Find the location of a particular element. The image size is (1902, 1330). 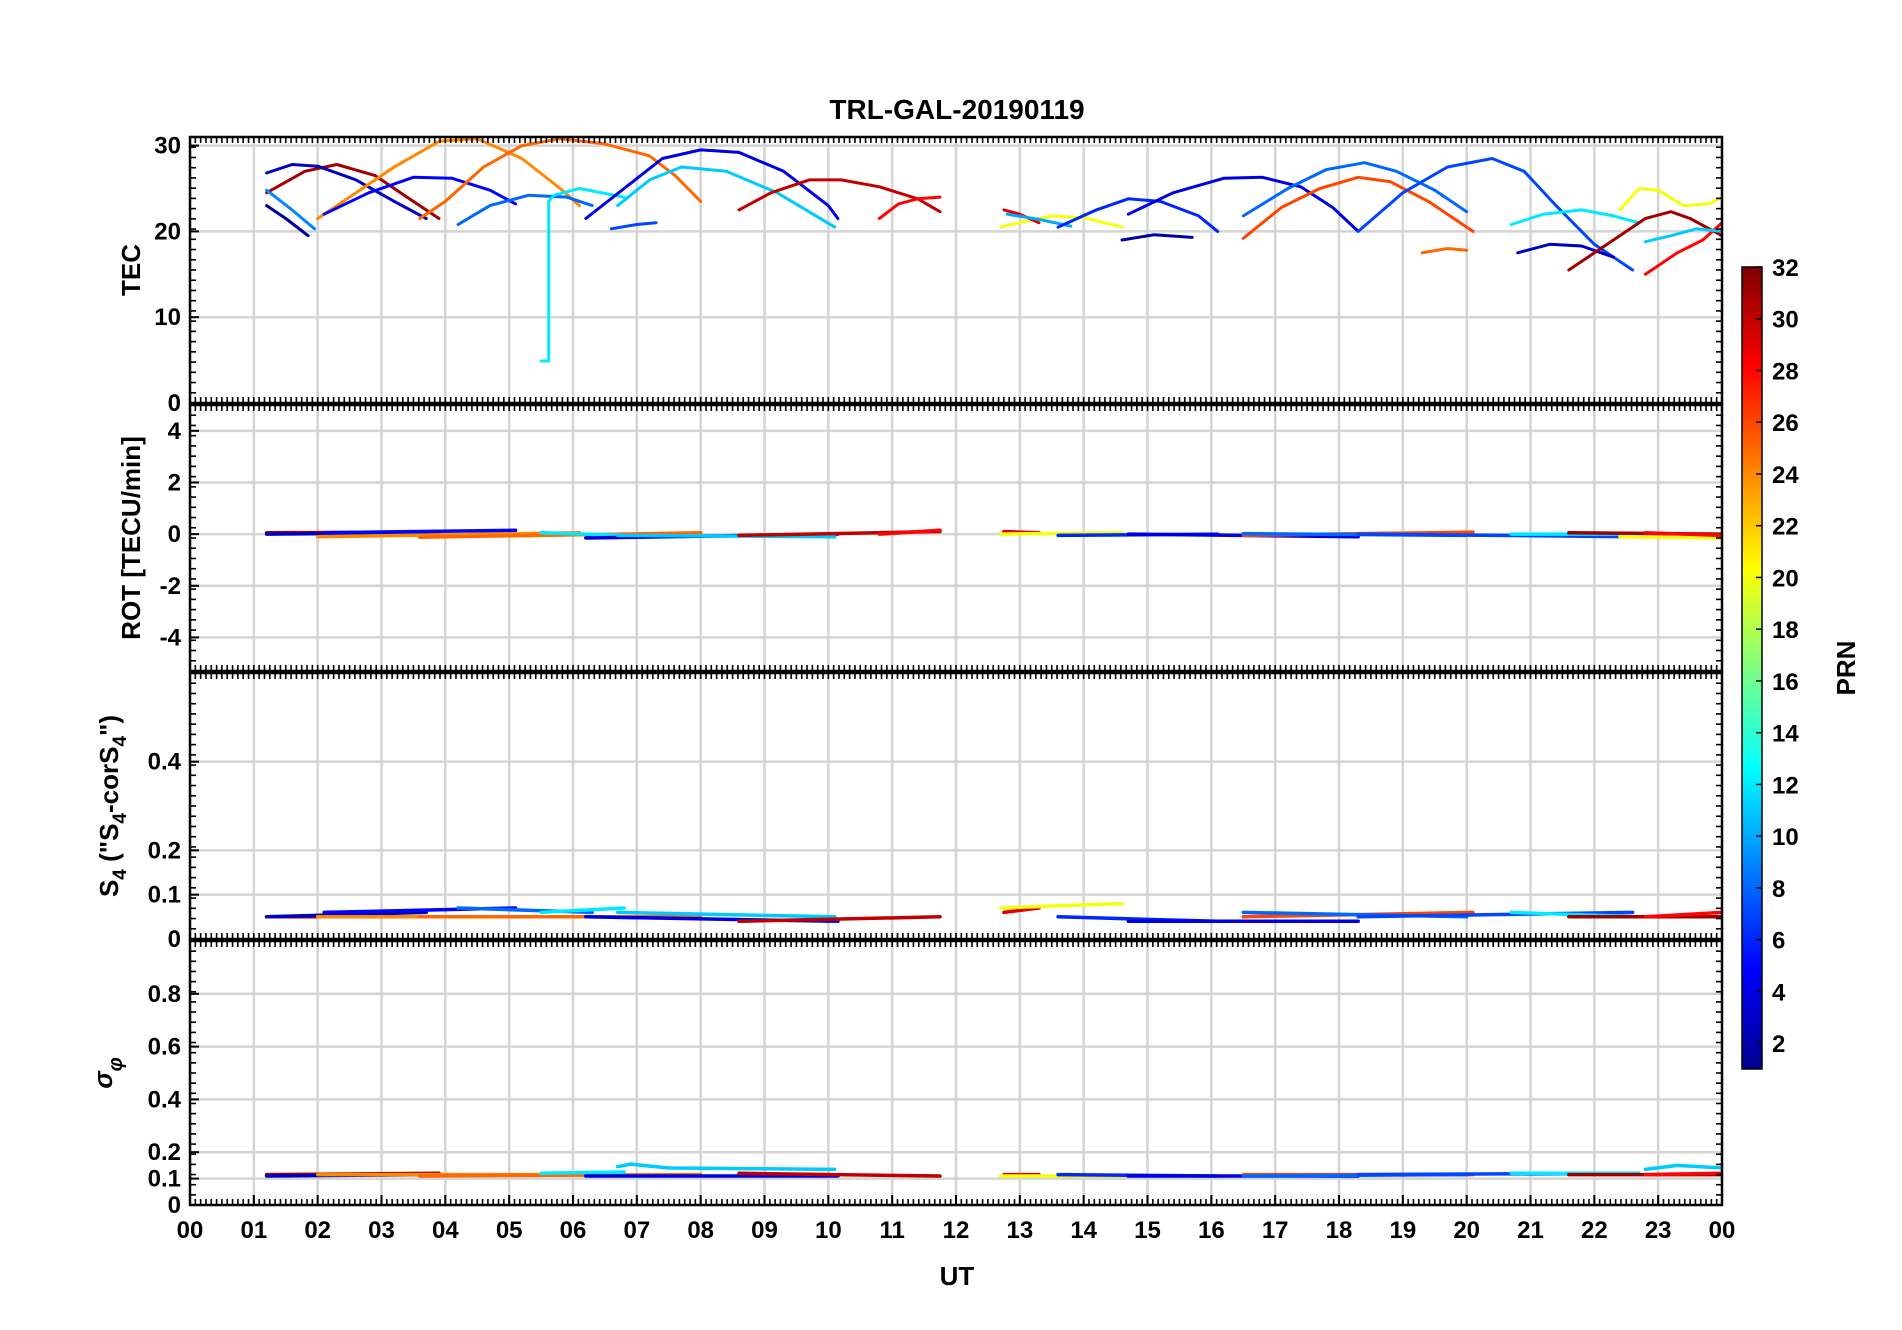

colorbar-tick-label: 12 is located at coordinates (1785, 785).